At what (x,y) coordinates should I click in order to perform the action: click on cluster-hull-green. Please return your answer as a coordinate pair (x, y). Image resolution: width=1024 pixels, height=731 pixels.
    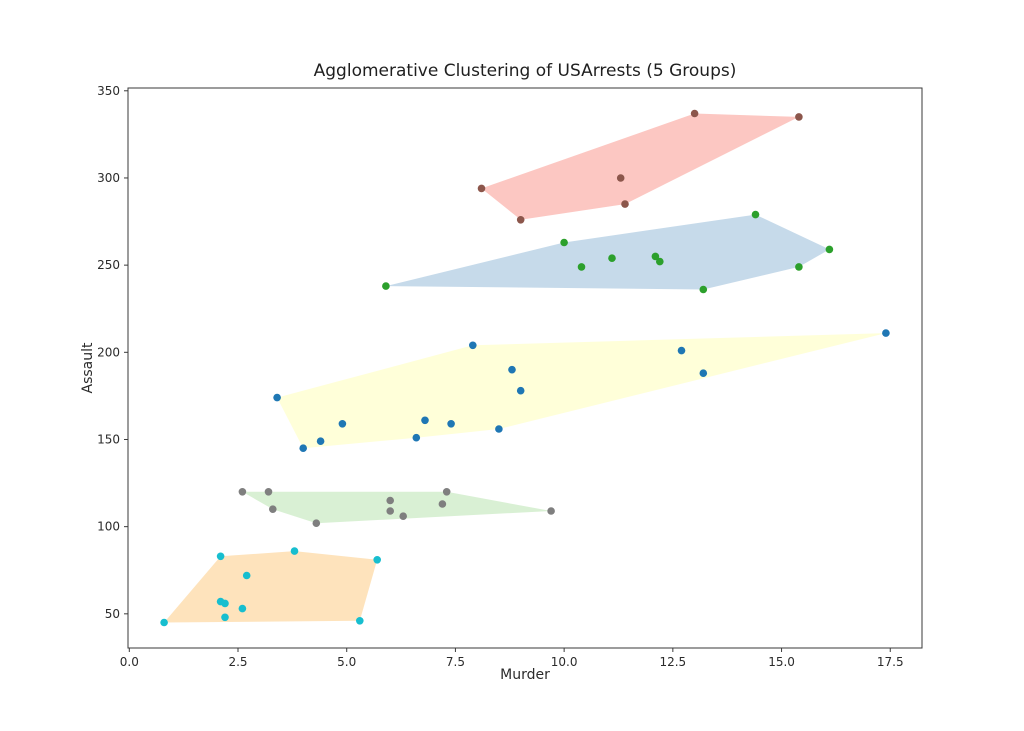
    Looking at the image, I should click on (607, 252).